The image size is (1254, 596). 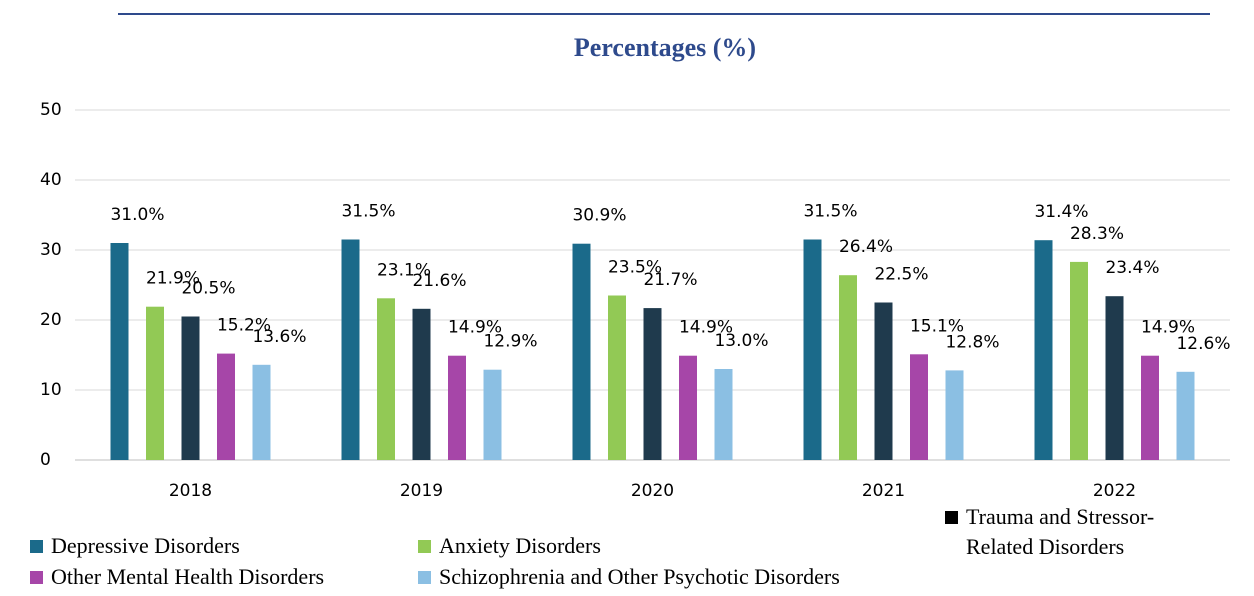 What do you see at coordinates (1061, 212) in the screenshot?
I see `value-label: 31.4%` at bounding box center [1061, 212].